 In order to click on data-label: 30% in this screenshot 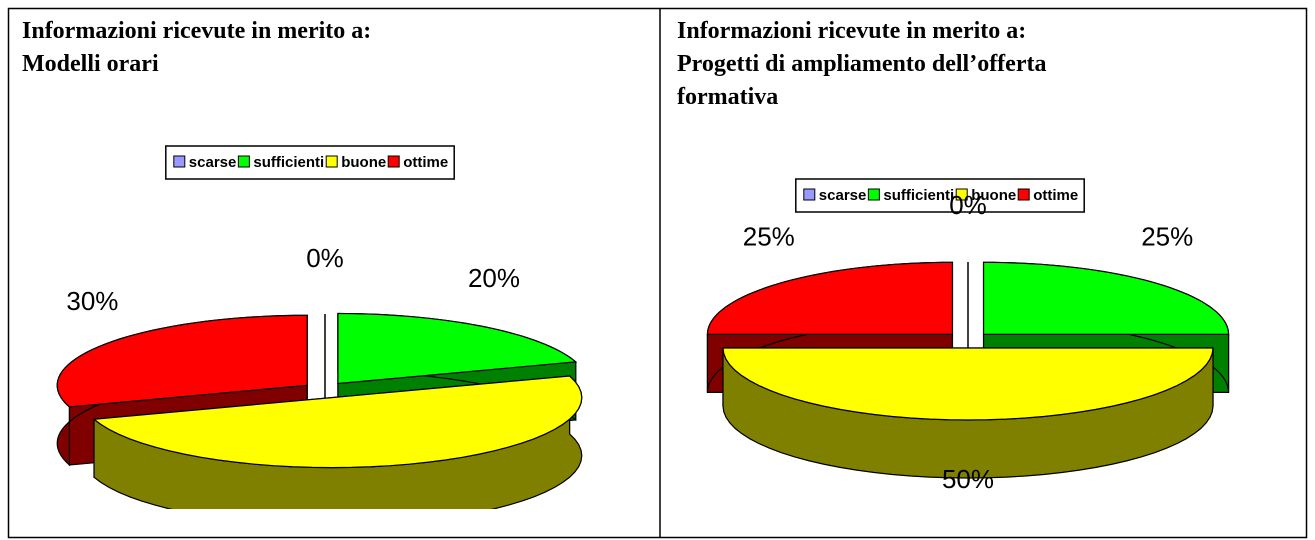, I will do `click(92, 301)`.